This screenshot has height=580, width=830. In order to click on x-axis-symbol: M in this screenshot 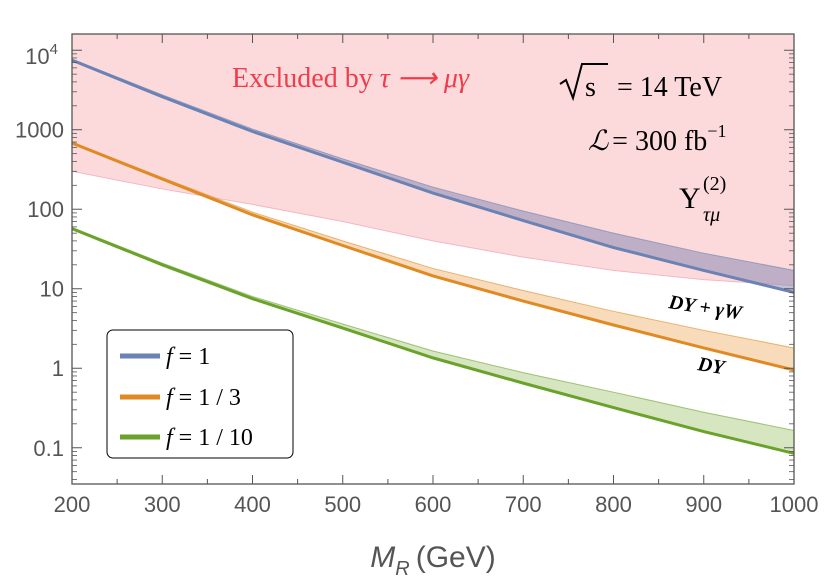, I will do `click(382, 557)`.